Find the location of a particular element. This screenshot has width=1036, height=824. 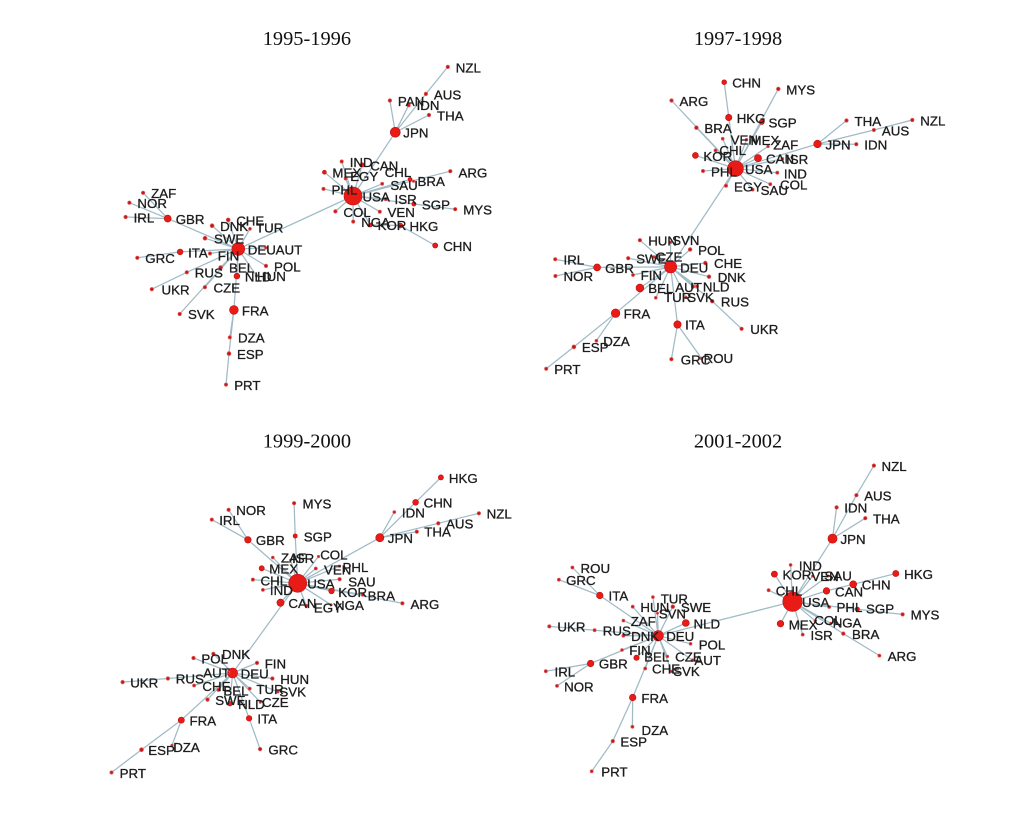

svg-text: HUN is located at coordinates (271, 276).